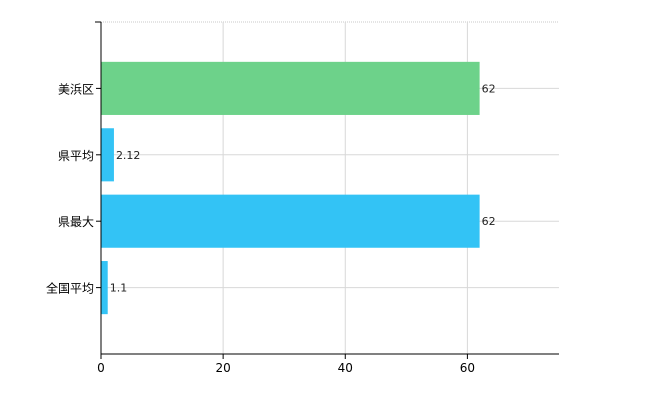  I want to click on y-tick-label: 県平均, so click(76, 156).